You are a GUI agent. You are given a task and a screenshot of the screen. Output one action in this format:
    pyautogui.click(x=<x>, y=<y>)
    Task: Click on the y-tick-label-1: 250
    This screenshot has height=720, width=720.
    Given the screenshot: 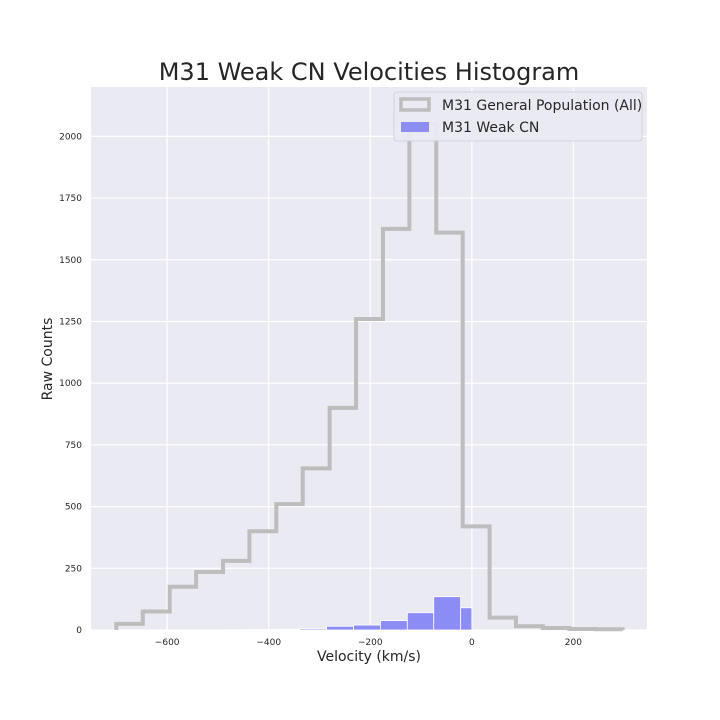 What is the action you would take?
    pyautogui.click(x=73, y=569)
    